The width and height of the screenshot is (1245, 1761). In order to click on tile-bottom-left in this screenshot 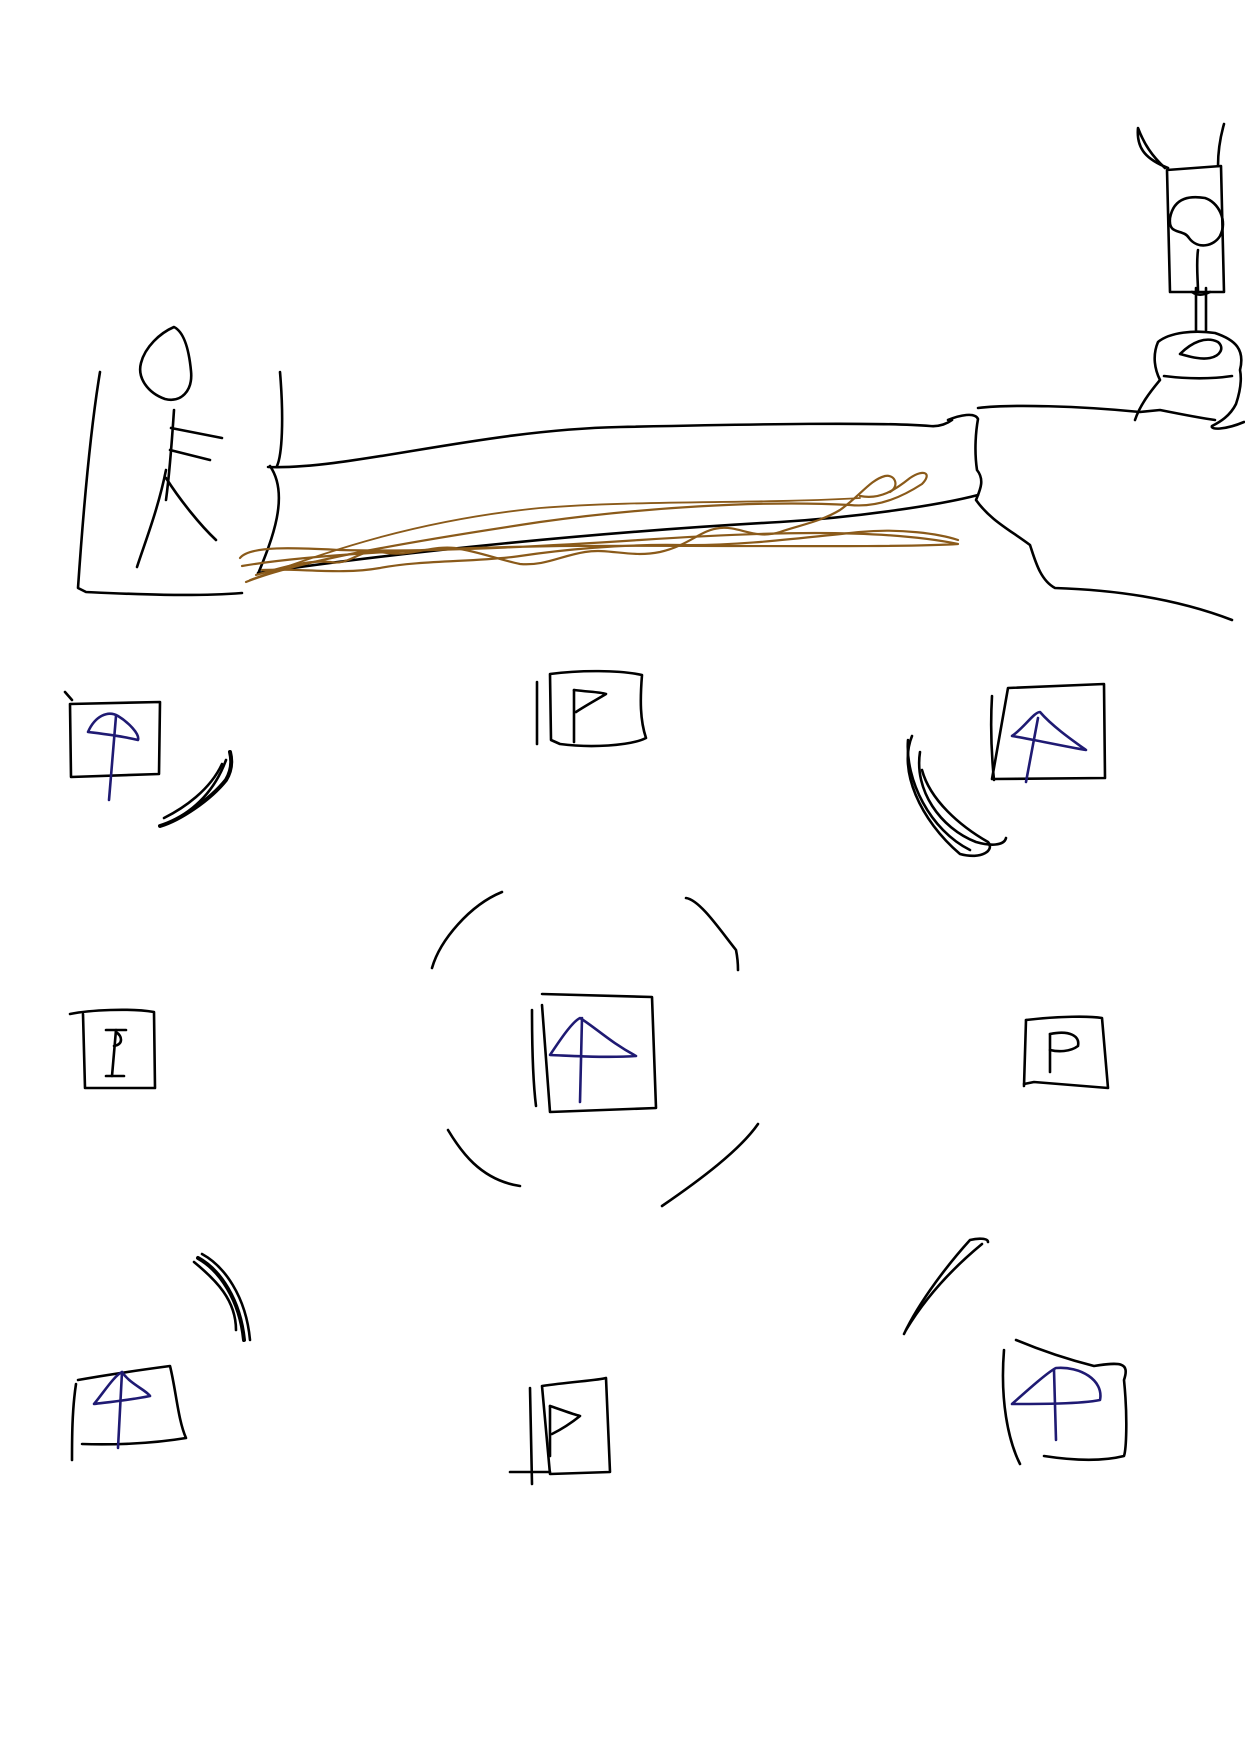, I will do `click(129, 1413)`.